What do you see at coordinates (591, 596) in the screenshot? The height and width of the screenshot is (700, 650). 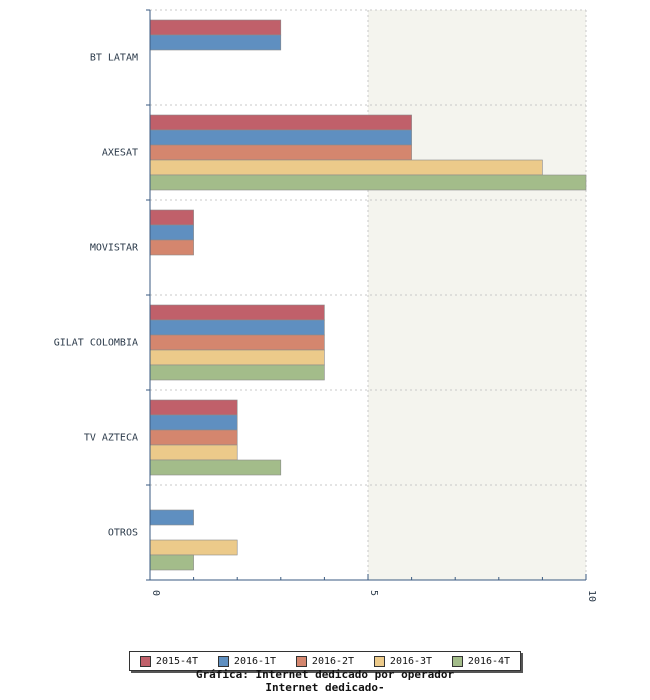 I see `x-tick-label: 10` at bounding box center [591, 596].